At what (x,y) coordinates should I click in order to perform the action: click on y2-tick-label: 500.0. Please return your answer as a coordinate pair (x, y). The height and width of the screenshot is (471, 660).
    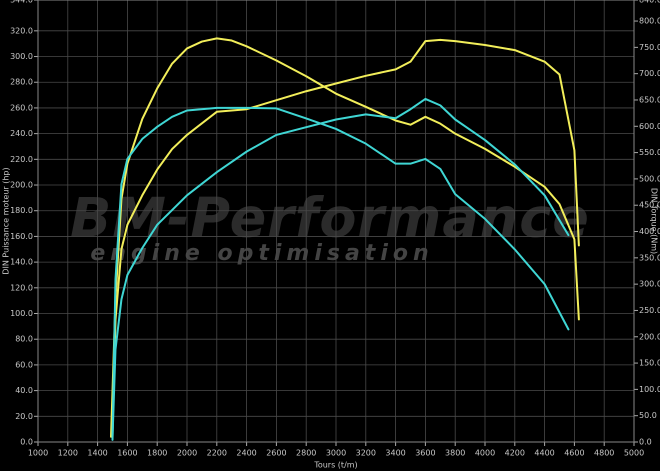
    Looking at the image, I should click on (649, 178).